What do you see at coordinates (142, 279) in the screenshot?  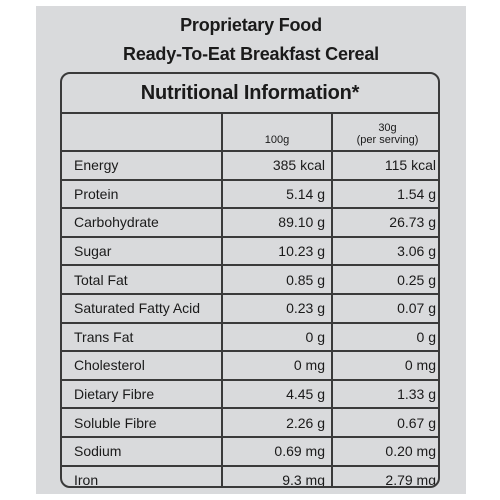 I see `nutrient-name: Total Fat` at bounding box center [142, 279].